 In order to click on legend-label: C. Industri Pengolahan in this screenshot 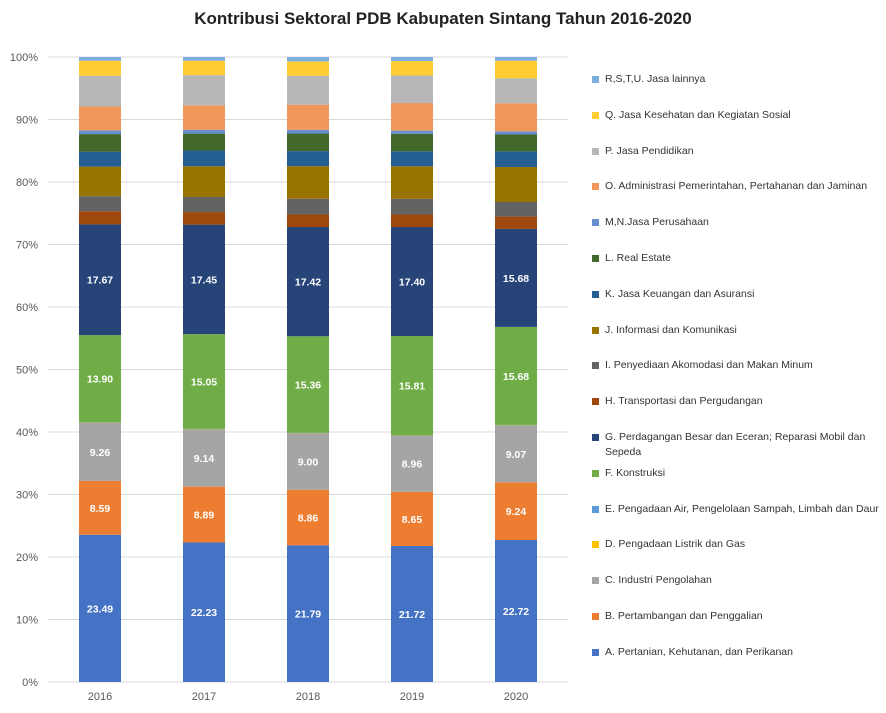, I will do `click(658, 580)`.